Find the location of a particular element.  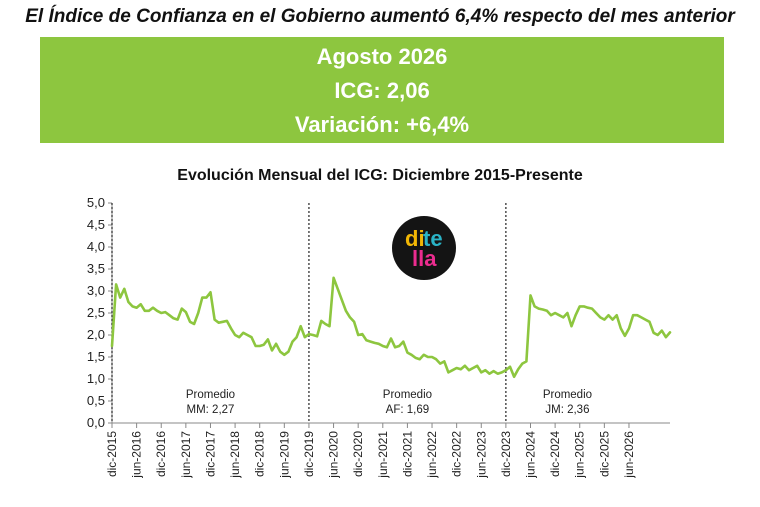

y-tick-label: 1,0 is located at coordinates (96, 378).